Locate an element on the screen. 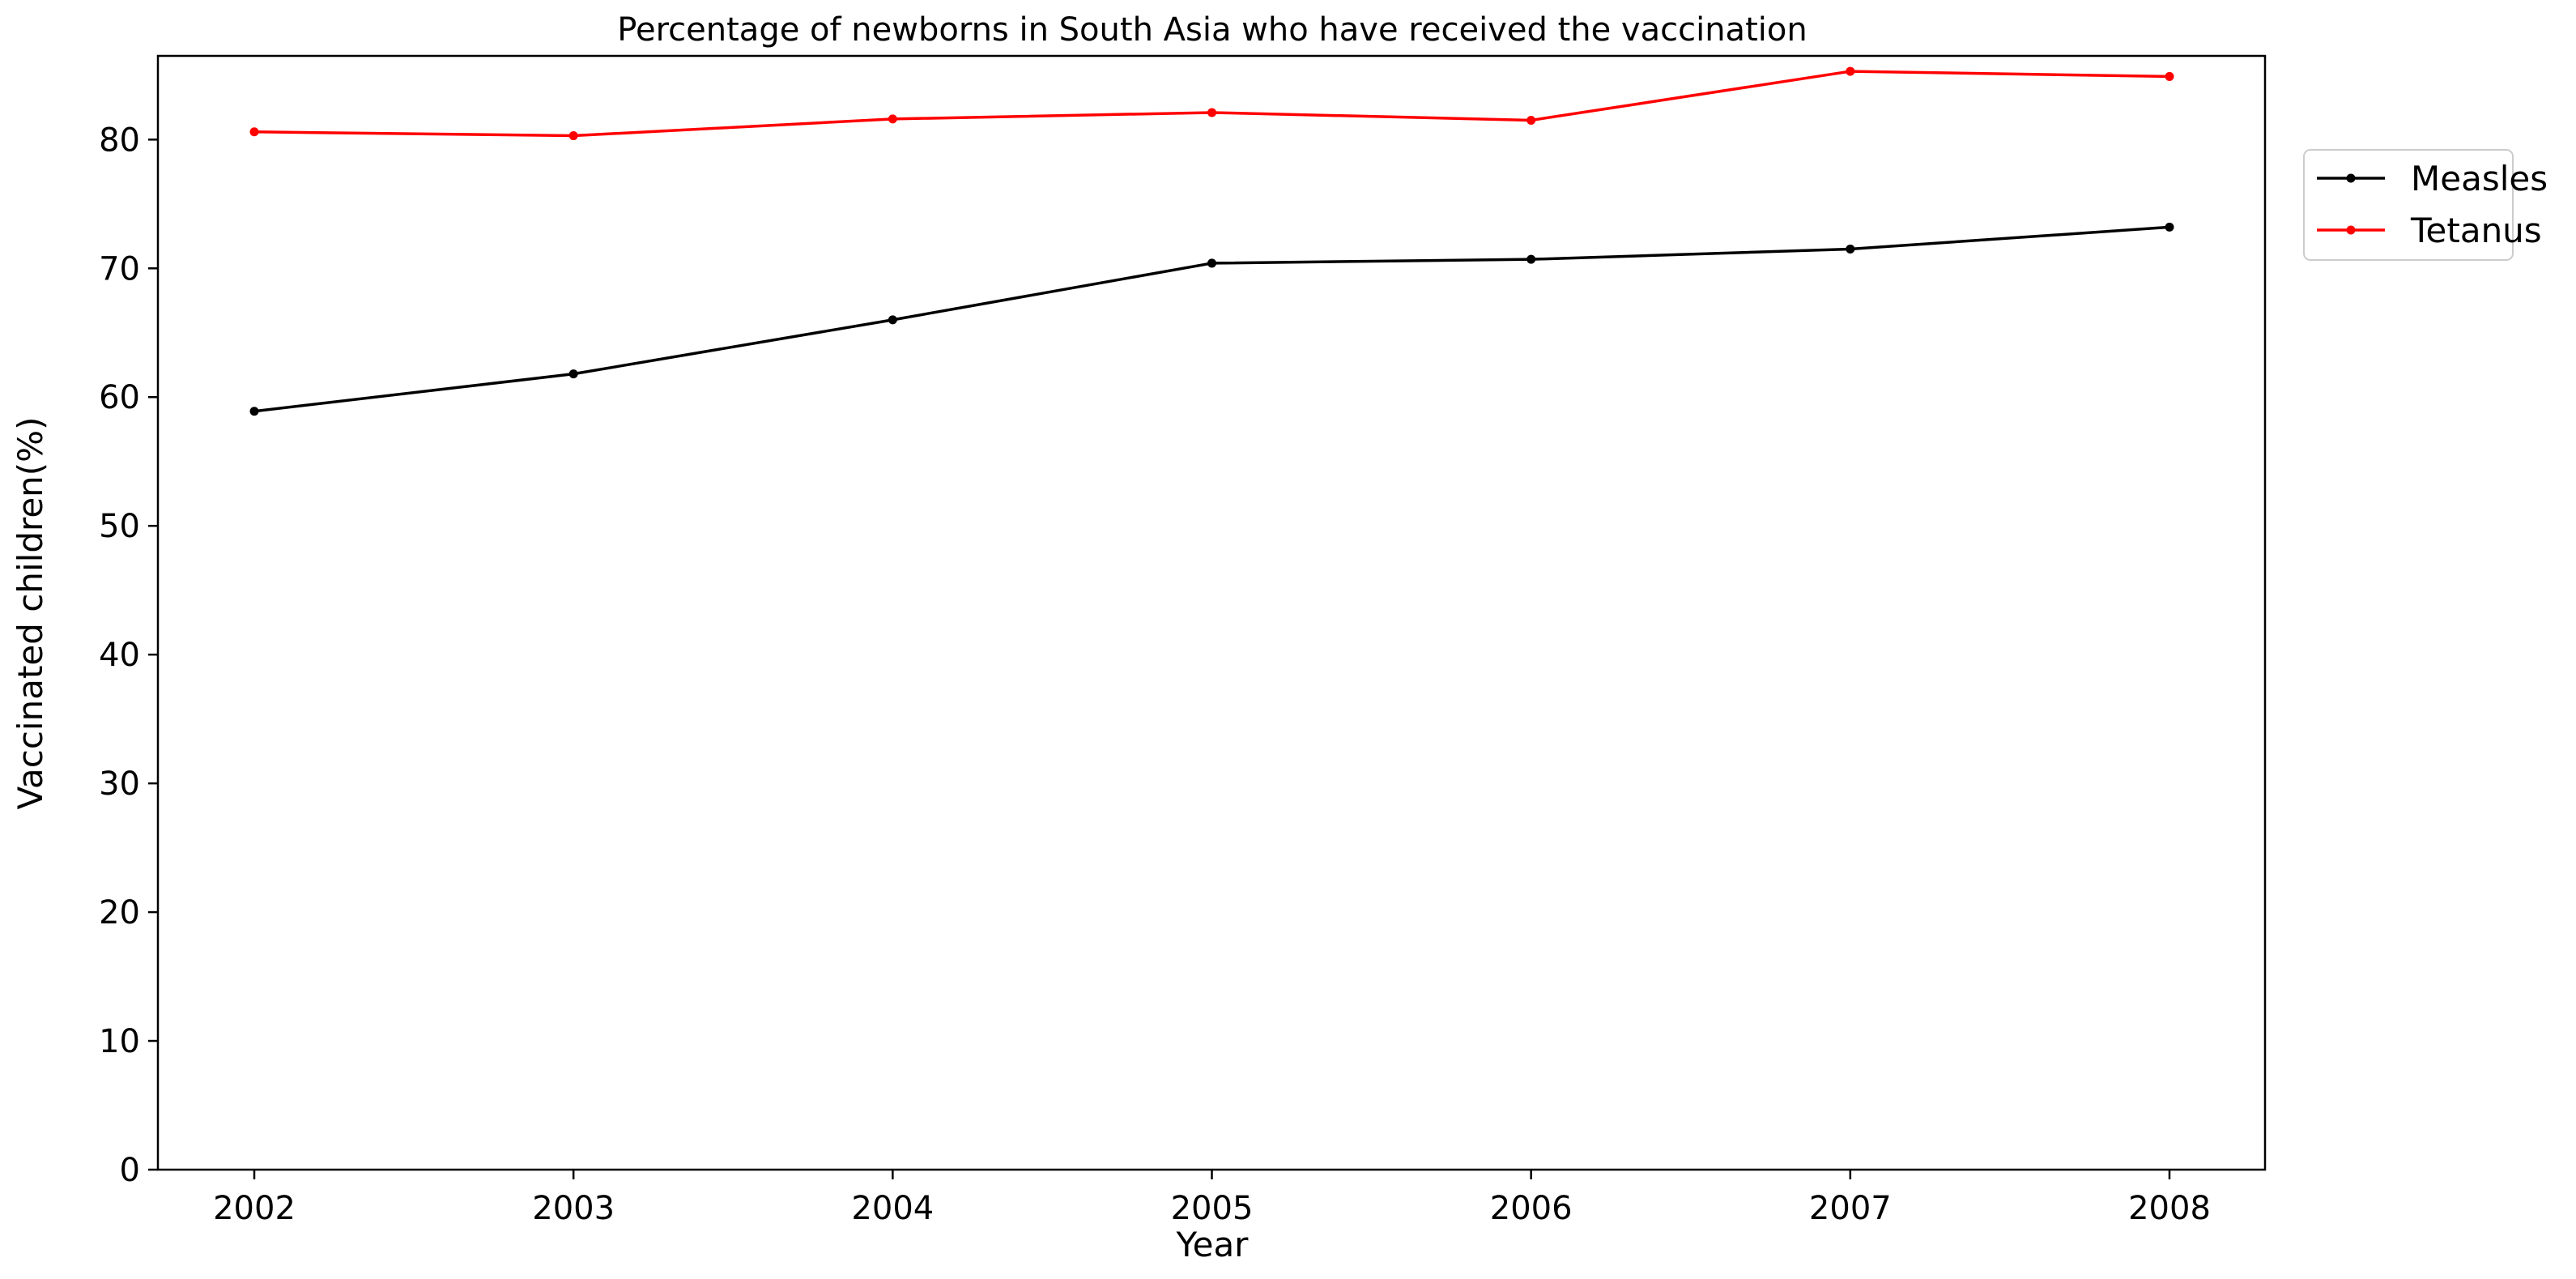 The image size is (2576, 1279). y-axis-label: Vaccinated children(%) is located at coordinates (30, 613).